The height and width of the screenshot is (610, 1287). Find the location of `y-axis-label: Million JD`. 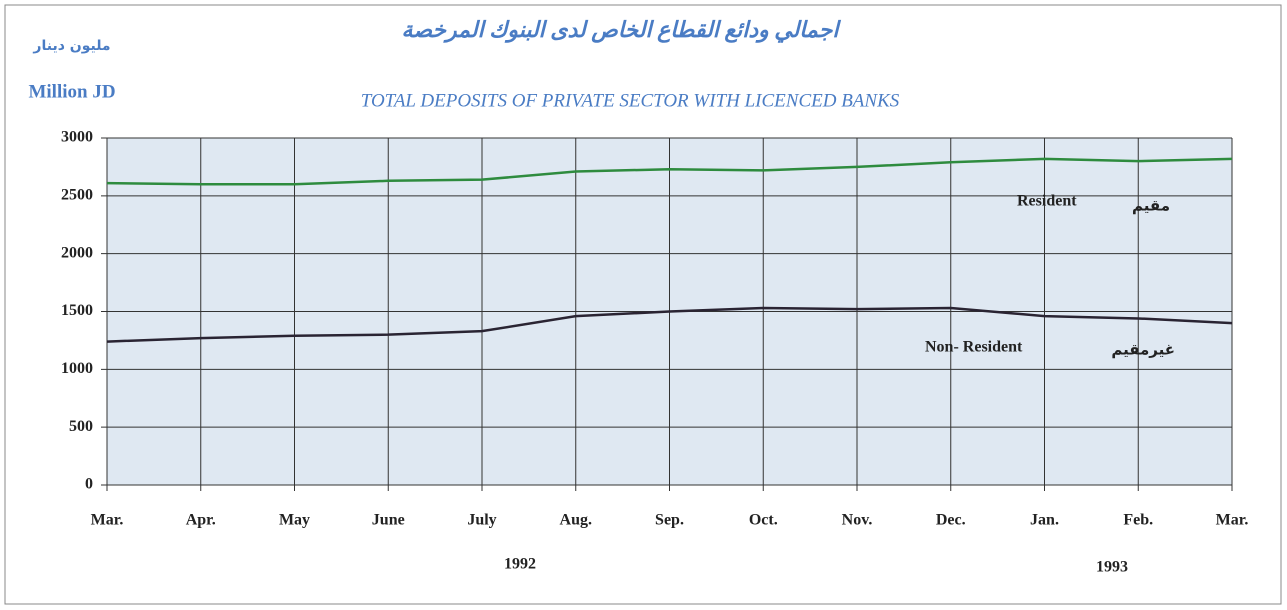

y-axis-label: Million JD is located at coordinates (71, 91).